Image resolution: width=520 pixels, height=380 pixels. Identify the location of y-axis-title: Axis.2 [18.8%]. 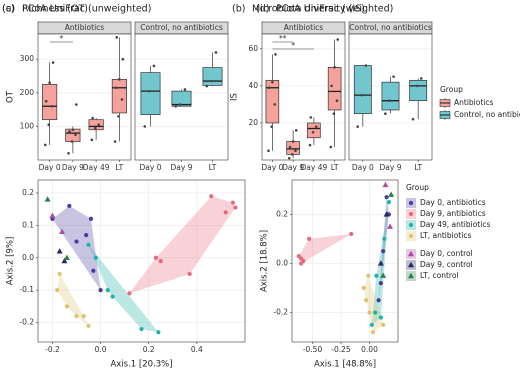
(265, 261).